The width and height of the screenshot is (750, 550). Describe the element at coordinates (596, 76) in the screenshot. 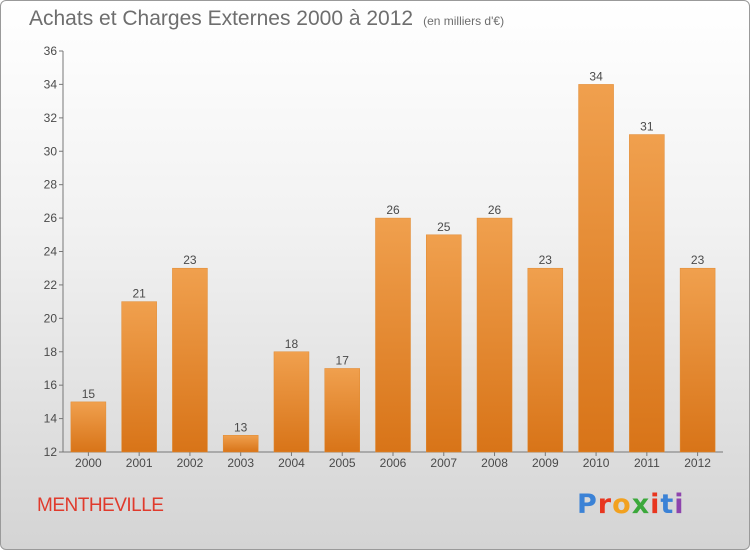

I see `value-label-2010: 34` at that location.